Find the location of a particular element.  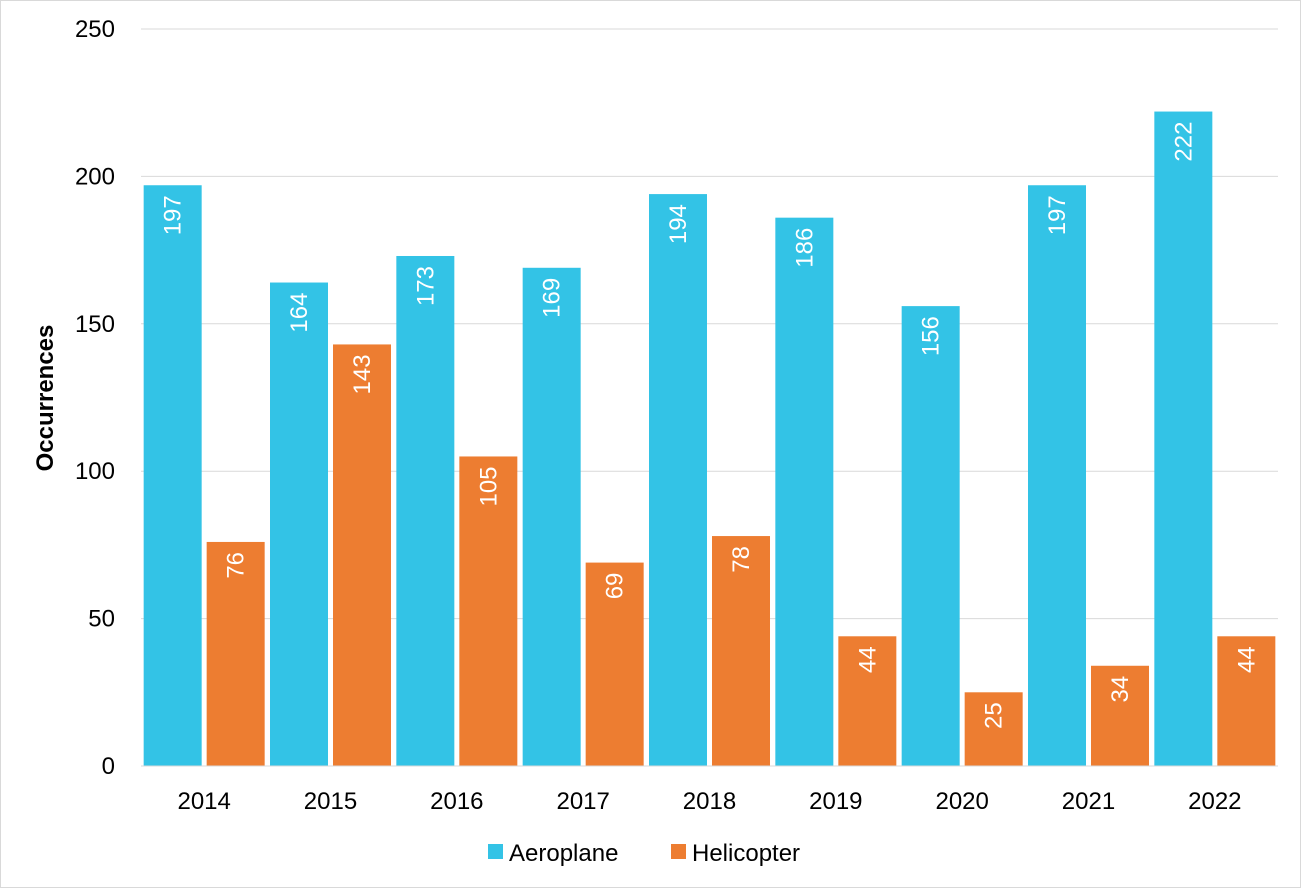

data-label: 78 is located at coordinates (741, 559).